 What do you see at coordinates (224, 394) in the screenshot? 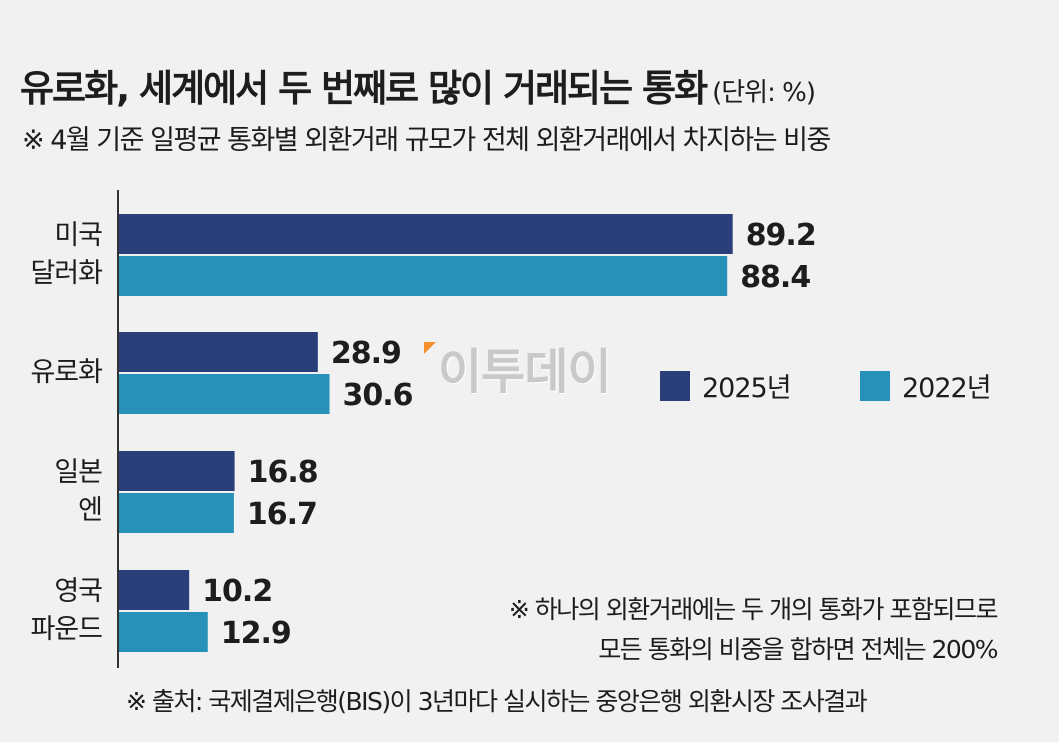
I see `bar-eur-2022` at bounding box center [224, 394].